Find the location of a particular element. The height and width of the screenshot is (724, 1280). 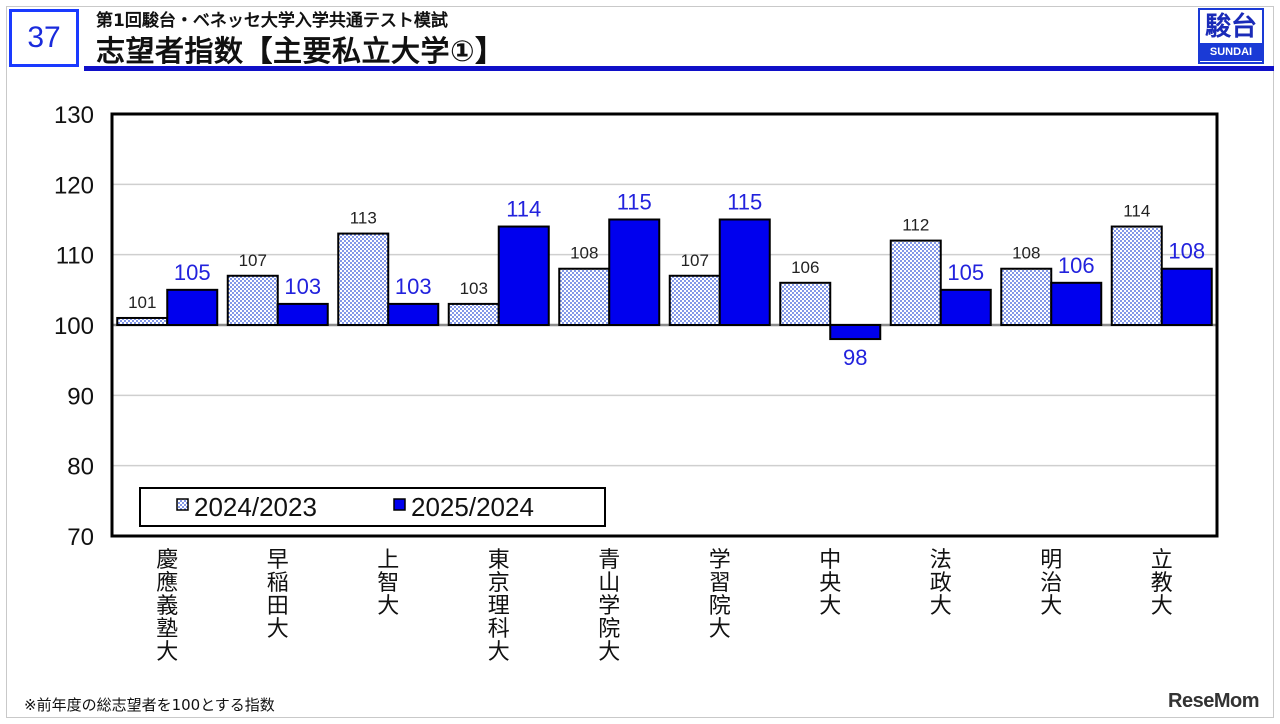

y-tick-label: 90 is located at coordinates (80, 396).